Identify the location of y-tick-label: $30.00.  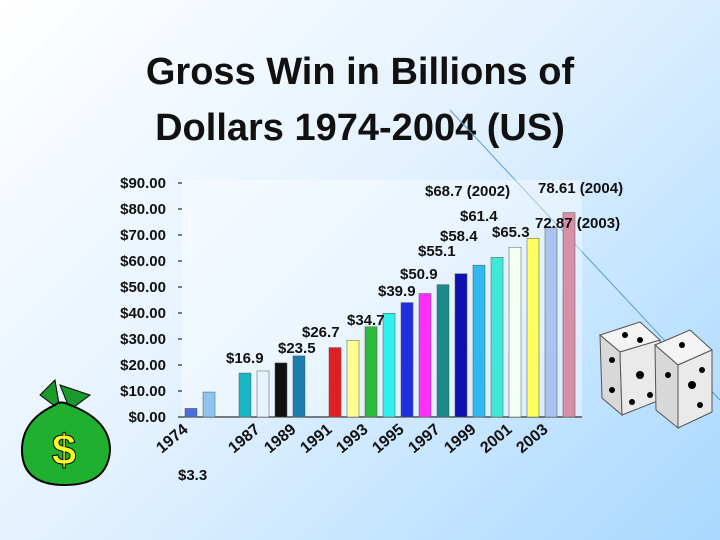
(143, 339).